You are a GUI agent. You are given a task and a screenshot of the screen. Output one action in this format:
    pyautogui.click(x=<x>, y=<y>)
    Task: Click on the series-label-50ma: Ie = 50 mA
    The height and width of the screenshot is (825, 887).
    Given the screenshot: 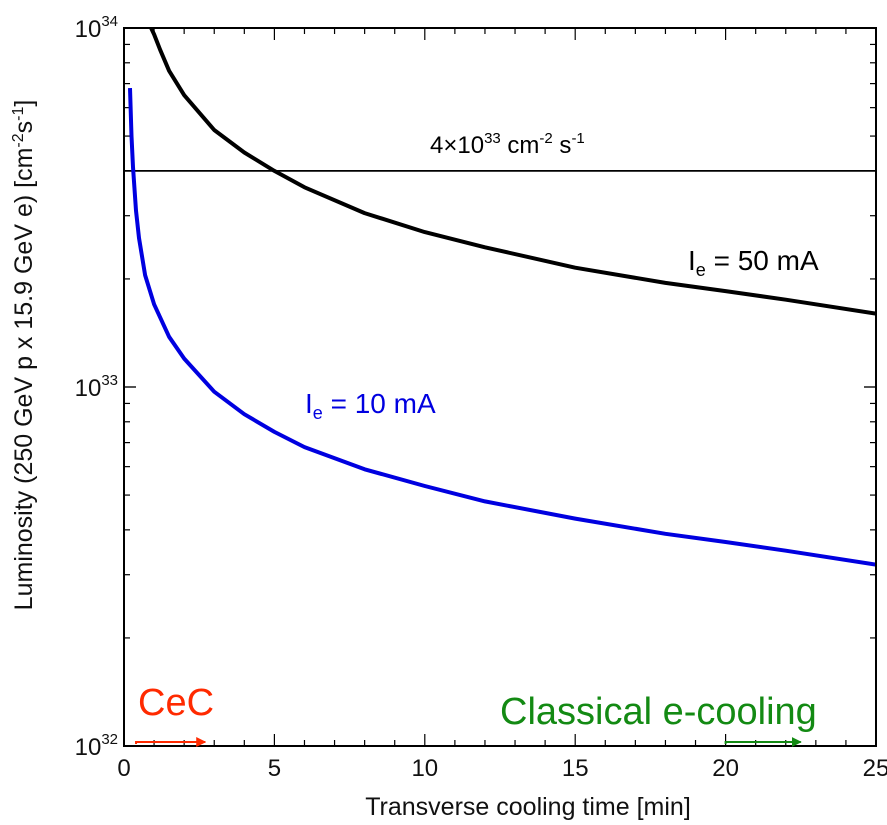 What is the action you would take?
    pyautogui.click(x=753, y=262)
    